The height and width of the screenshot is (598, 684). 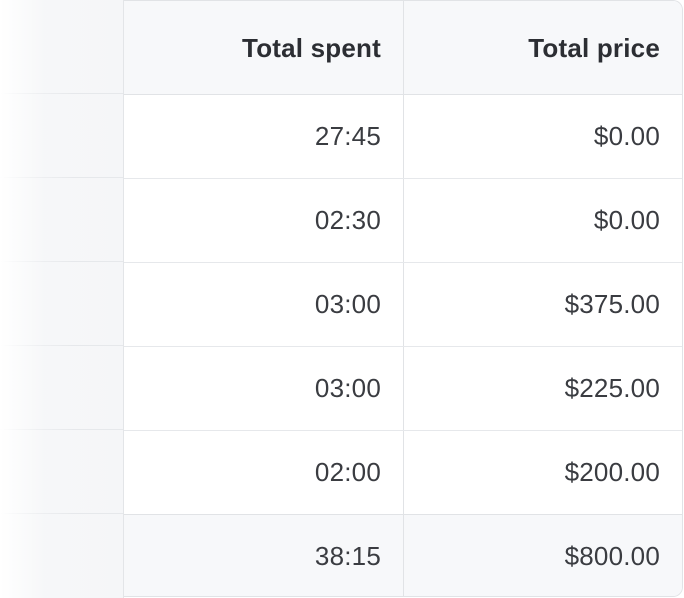 I want to click on table-header-row: Total spent Total price, so click(x=403, y=48).